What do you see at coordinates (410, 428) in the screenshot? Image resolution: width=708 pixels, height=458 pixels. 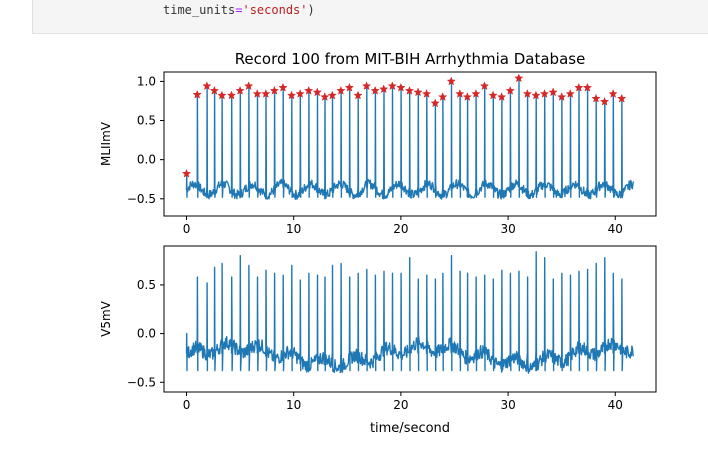 I see `x-axis-label: time/second` at bounding box center [410, 428].